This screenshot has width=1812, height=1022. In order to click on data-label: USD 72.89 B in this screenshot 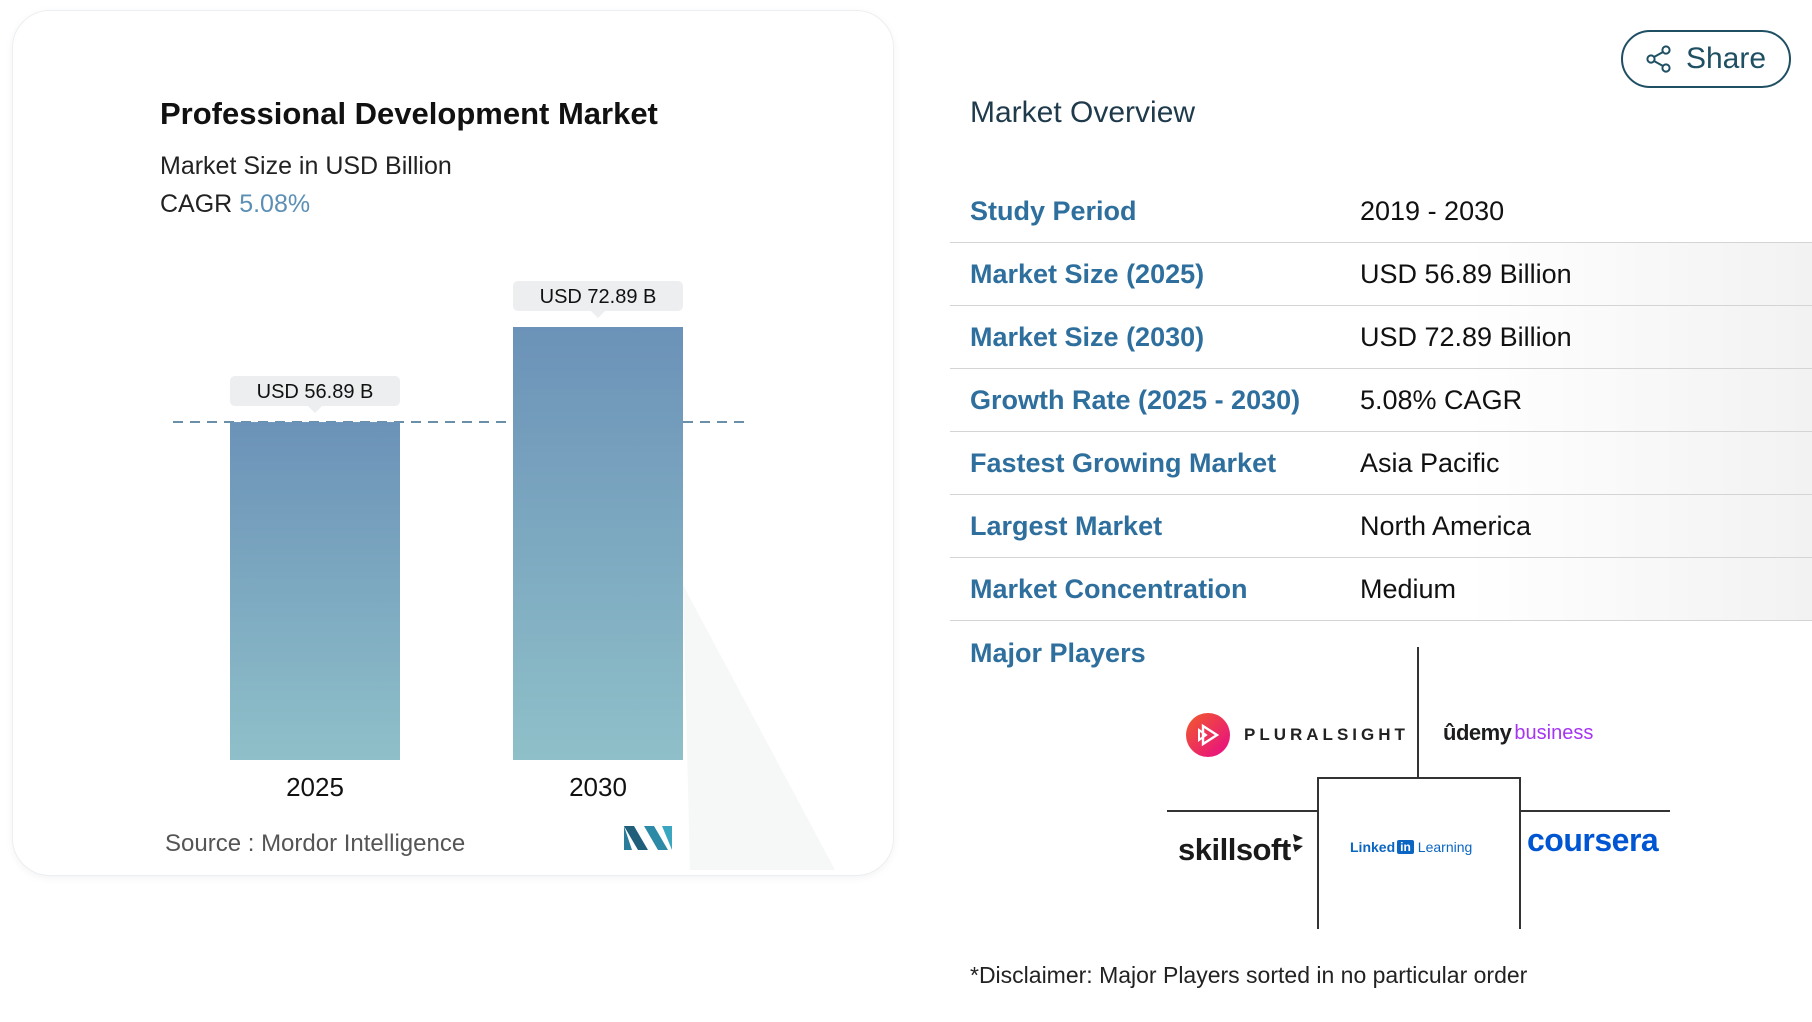, I will do `click(598, 297)`.